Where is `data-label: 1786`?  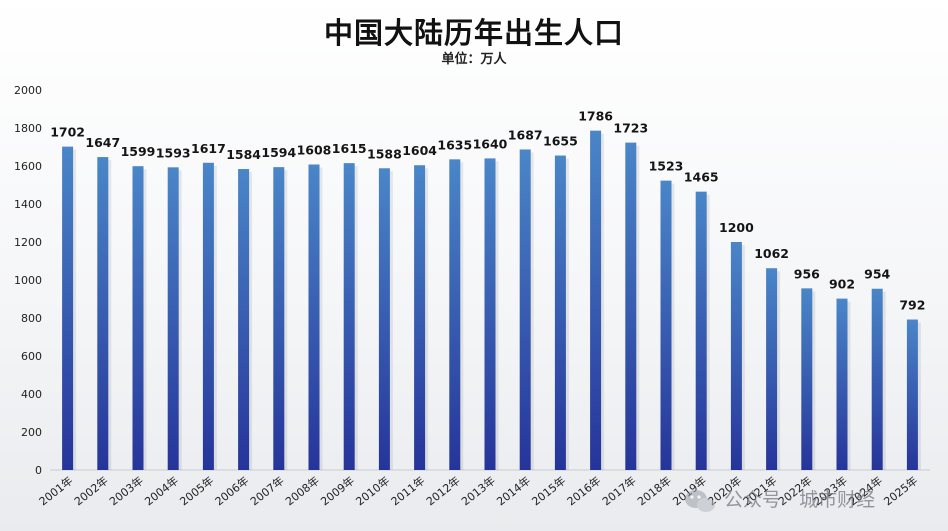 data-label: 1786 is located at coordinates (595, 116).